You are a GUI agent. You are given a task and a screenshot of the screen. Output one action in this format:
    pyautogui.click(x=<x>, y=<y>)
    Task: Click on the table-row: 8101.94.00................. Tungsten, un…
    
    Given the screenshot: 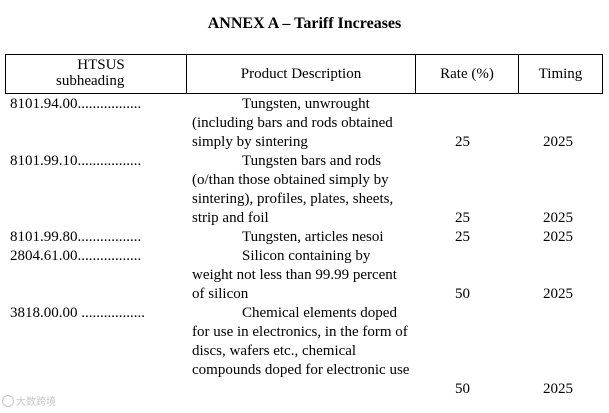 What is the action you would take?
    pyautogui.click(x=304, y=123)
    